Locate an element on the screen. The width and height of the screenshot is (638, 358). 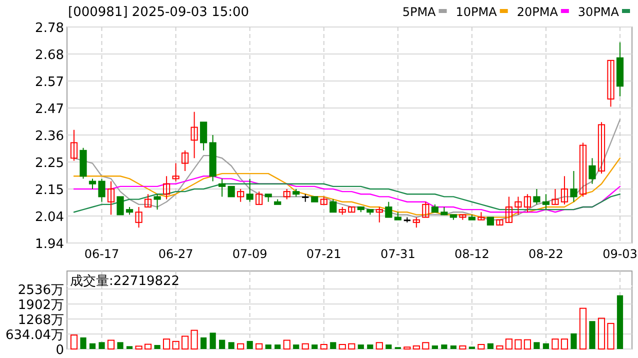
y-tick-label: 2.15 is located at coordinates (49, 190).